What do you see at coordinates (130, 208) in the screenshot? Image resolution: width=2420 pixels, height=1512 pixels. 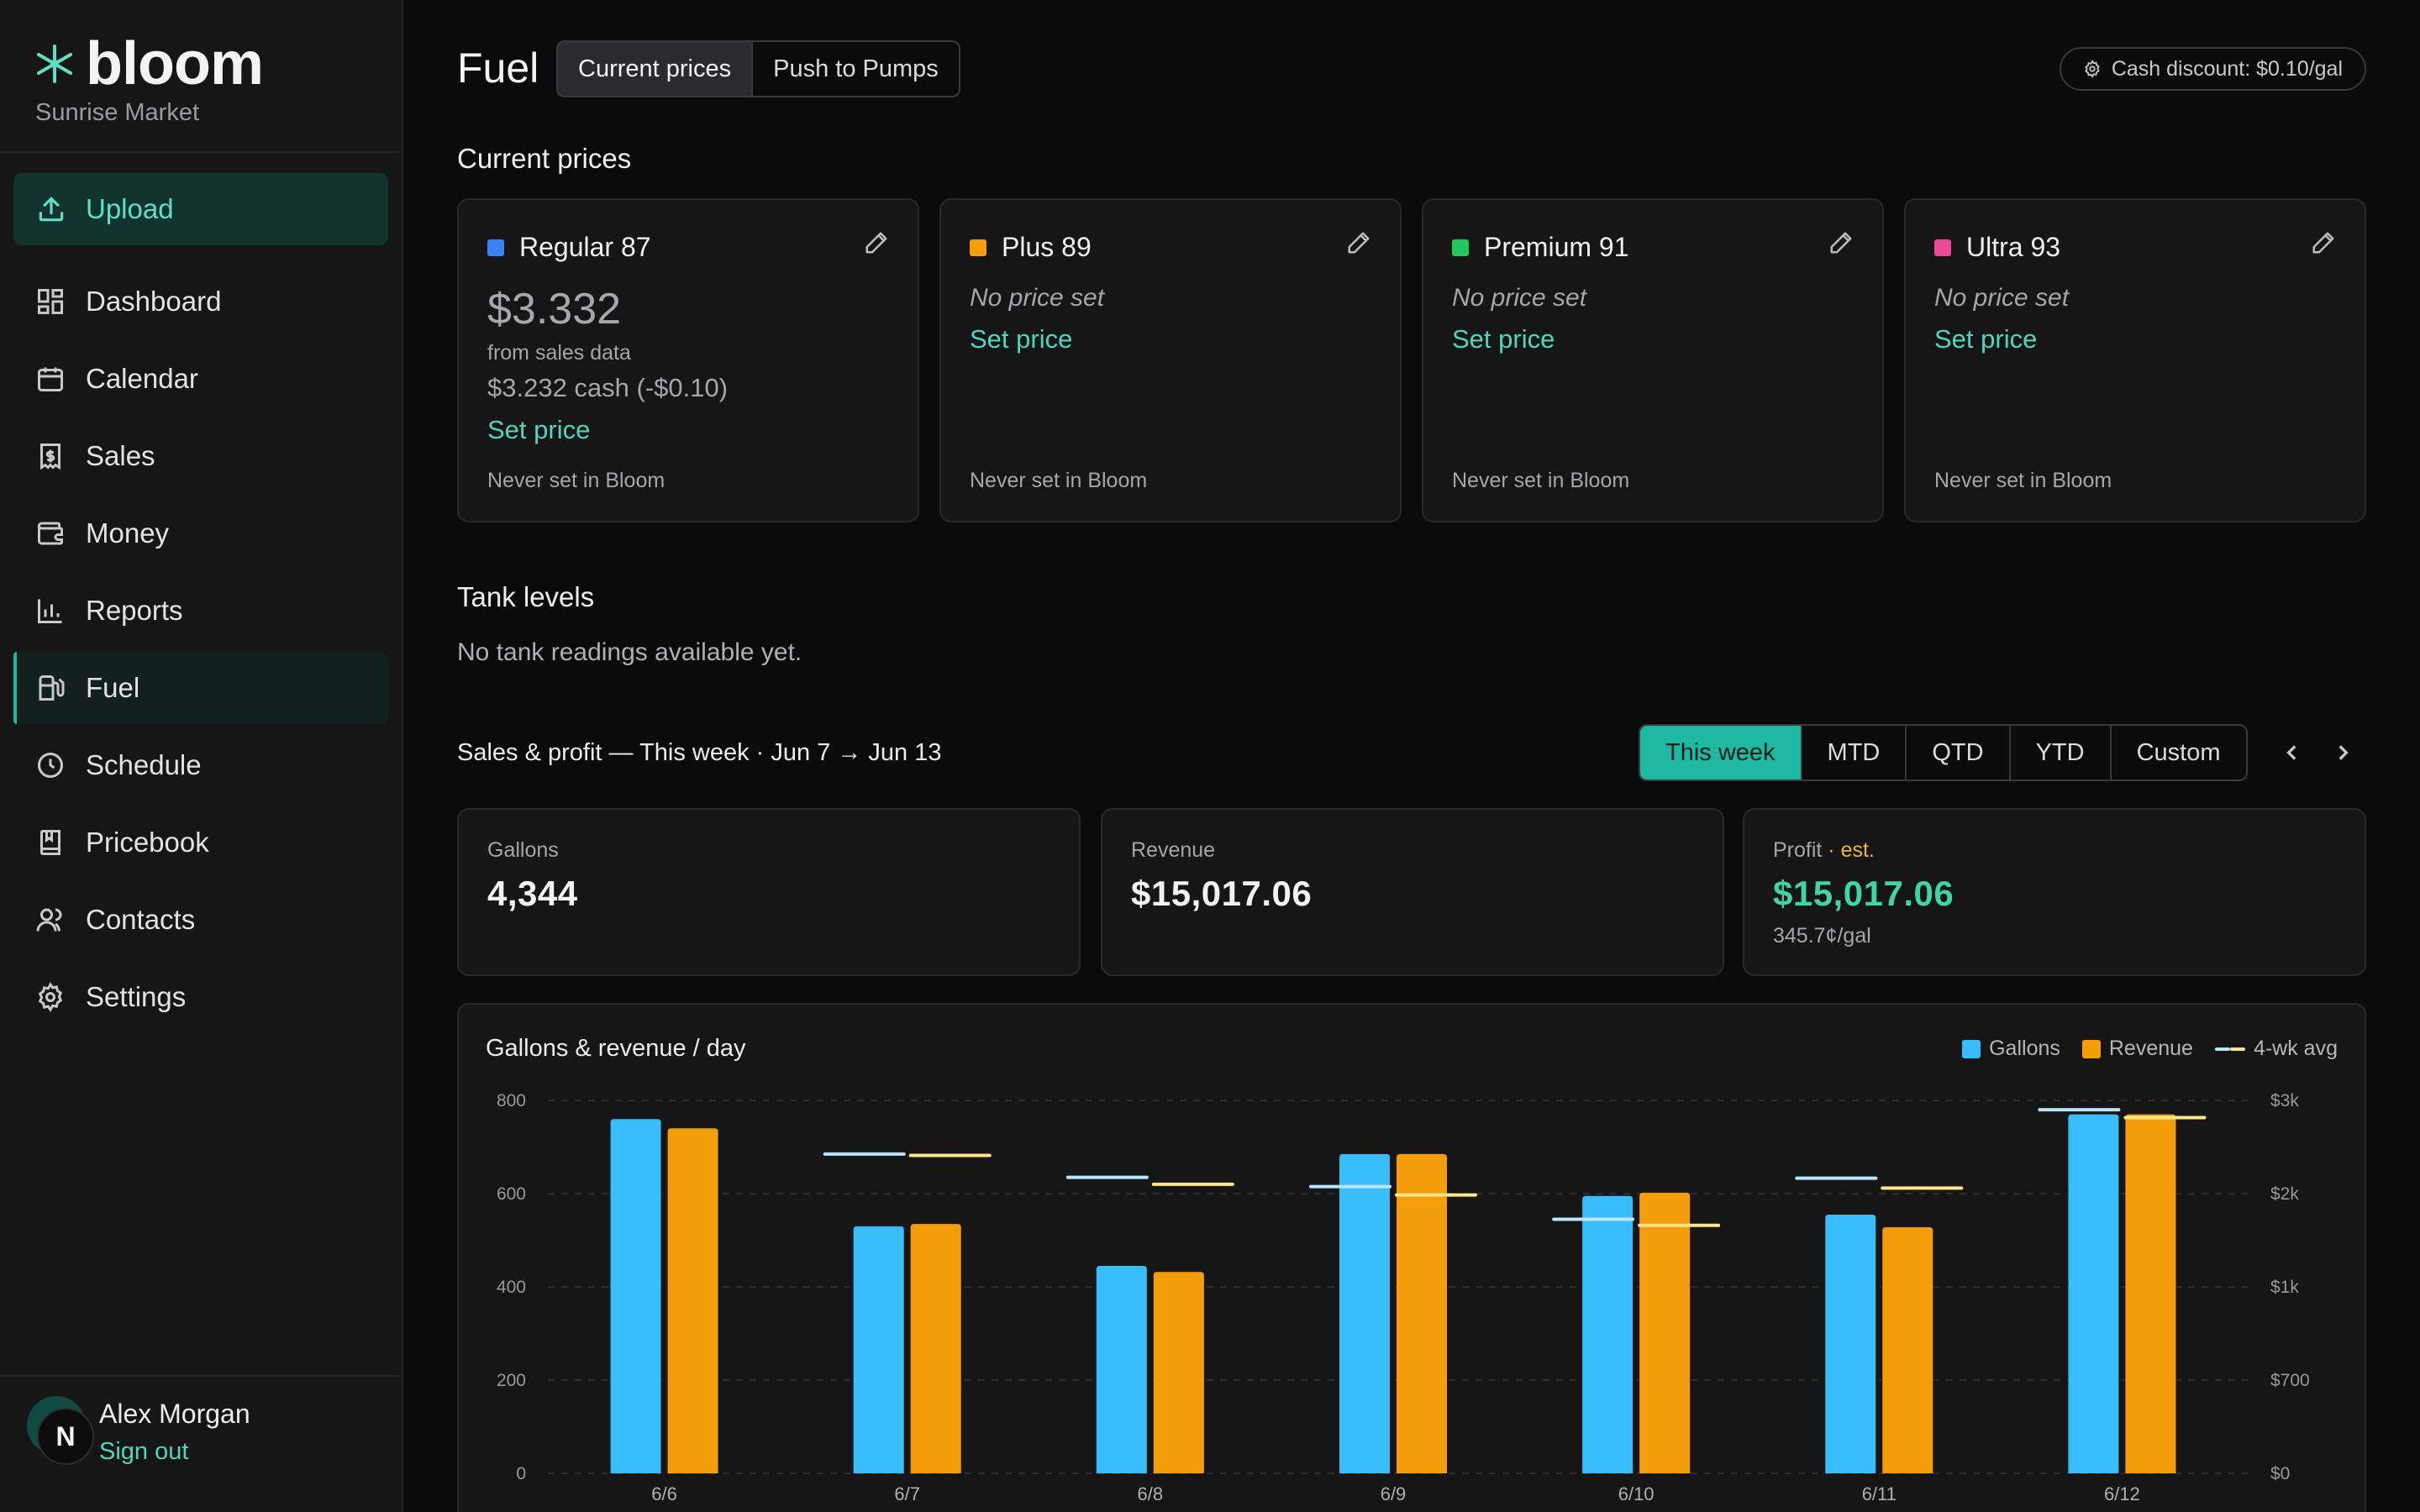 I see `upload-label: Upload` at bounding box center [130, 208].